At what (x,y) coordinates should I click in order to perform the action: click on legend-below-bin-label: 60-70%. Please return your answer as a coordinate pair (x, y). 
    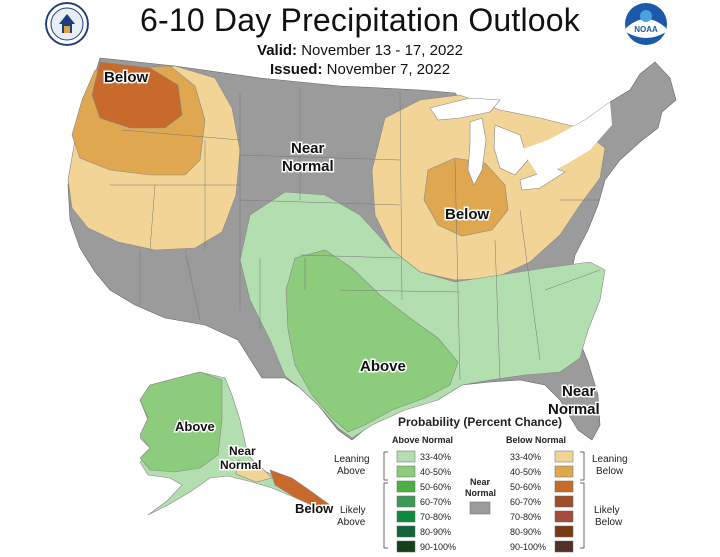
    Looking at the image, I should click on (525, 502).